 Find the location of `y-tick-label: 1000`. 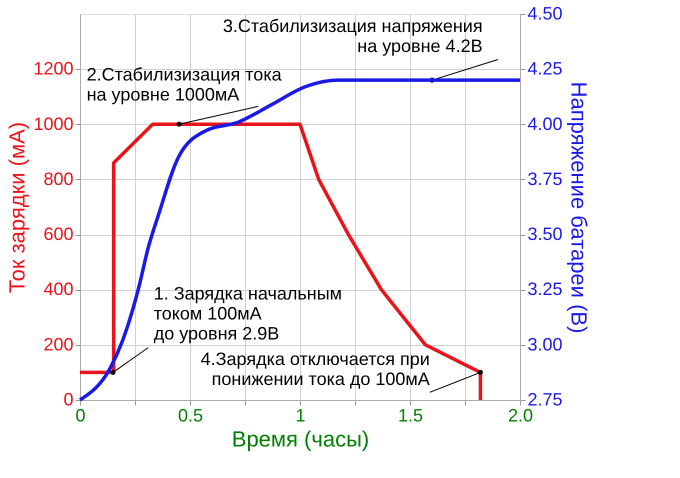

y-tick-label: 1000 is located at coordinates (53, 124).